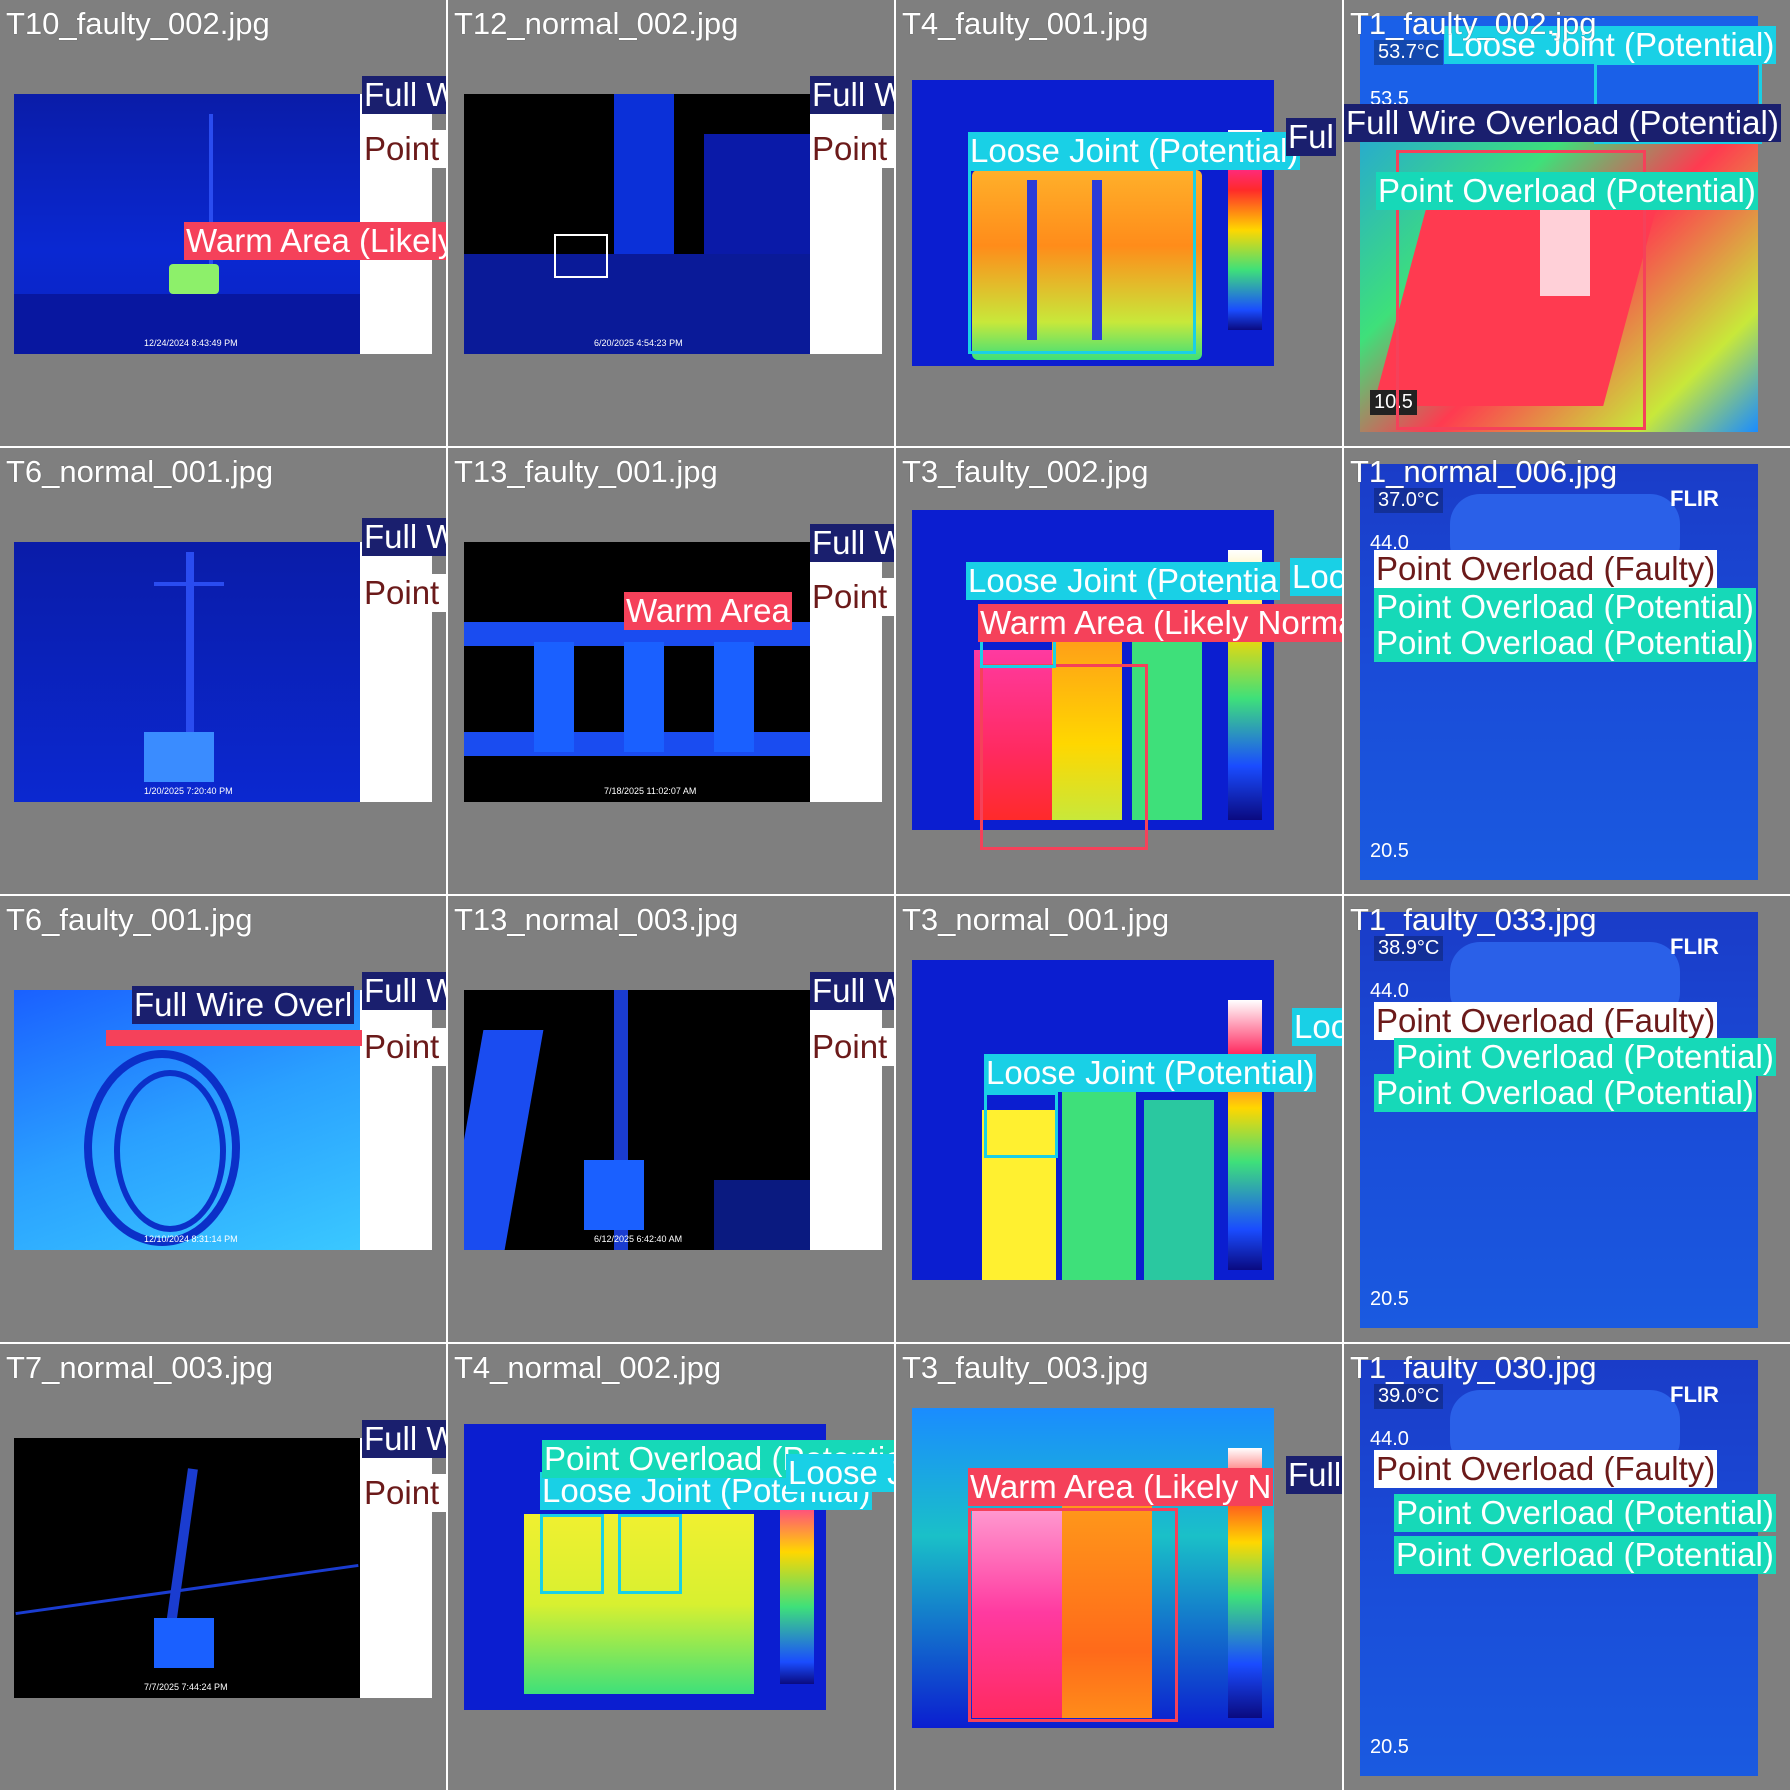 The width and height of the screenshot is (1792, 1792). I want to click on temperature-readout: 53.7°C, so click(1409, 52).